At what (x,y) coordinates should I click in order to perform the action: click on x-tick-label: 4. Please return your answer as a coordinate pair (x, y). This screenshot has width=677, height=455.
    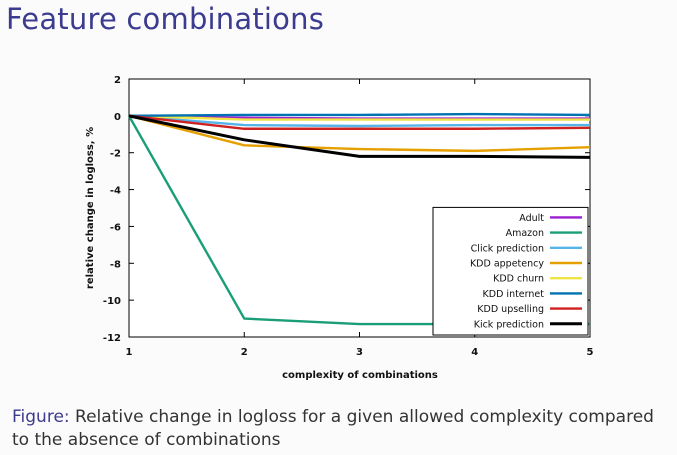
    Looking at the image, I should click on (474, 352).